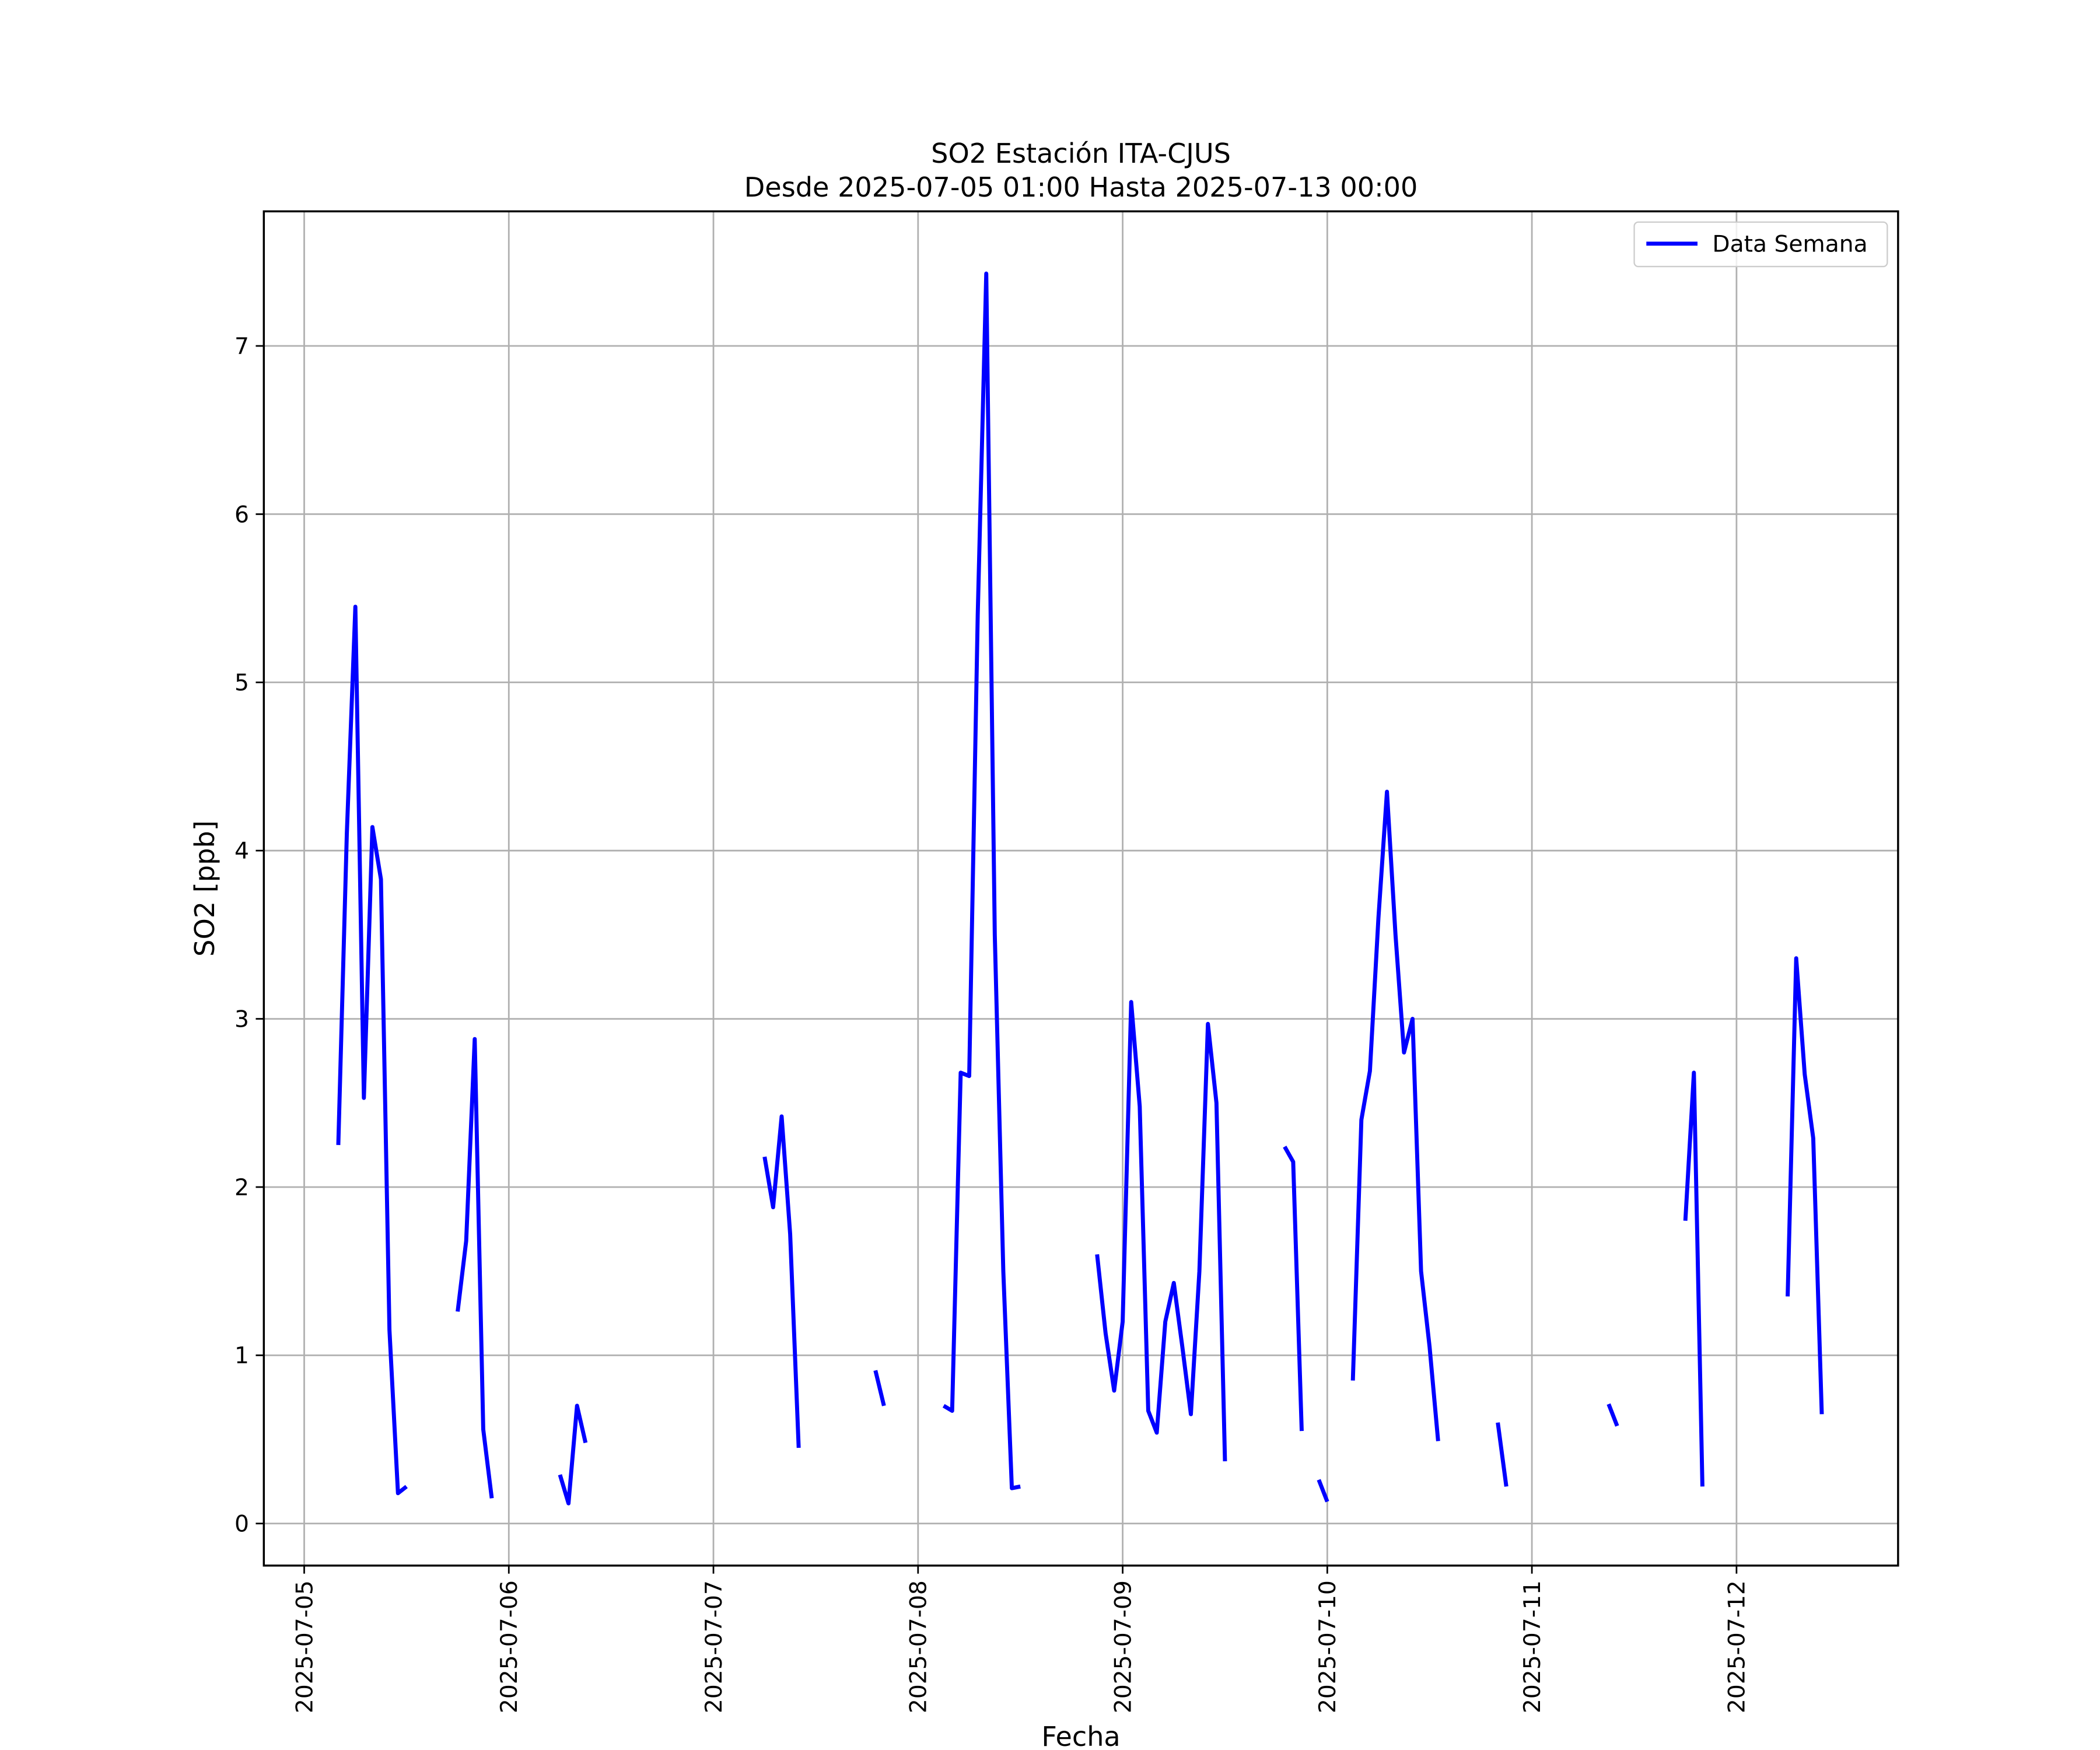 This screenshot has width=2100, height=1750. Describe the element at coordinates (242, 1524) in the screenshot. I see `y-tick-label: 0` at that location.